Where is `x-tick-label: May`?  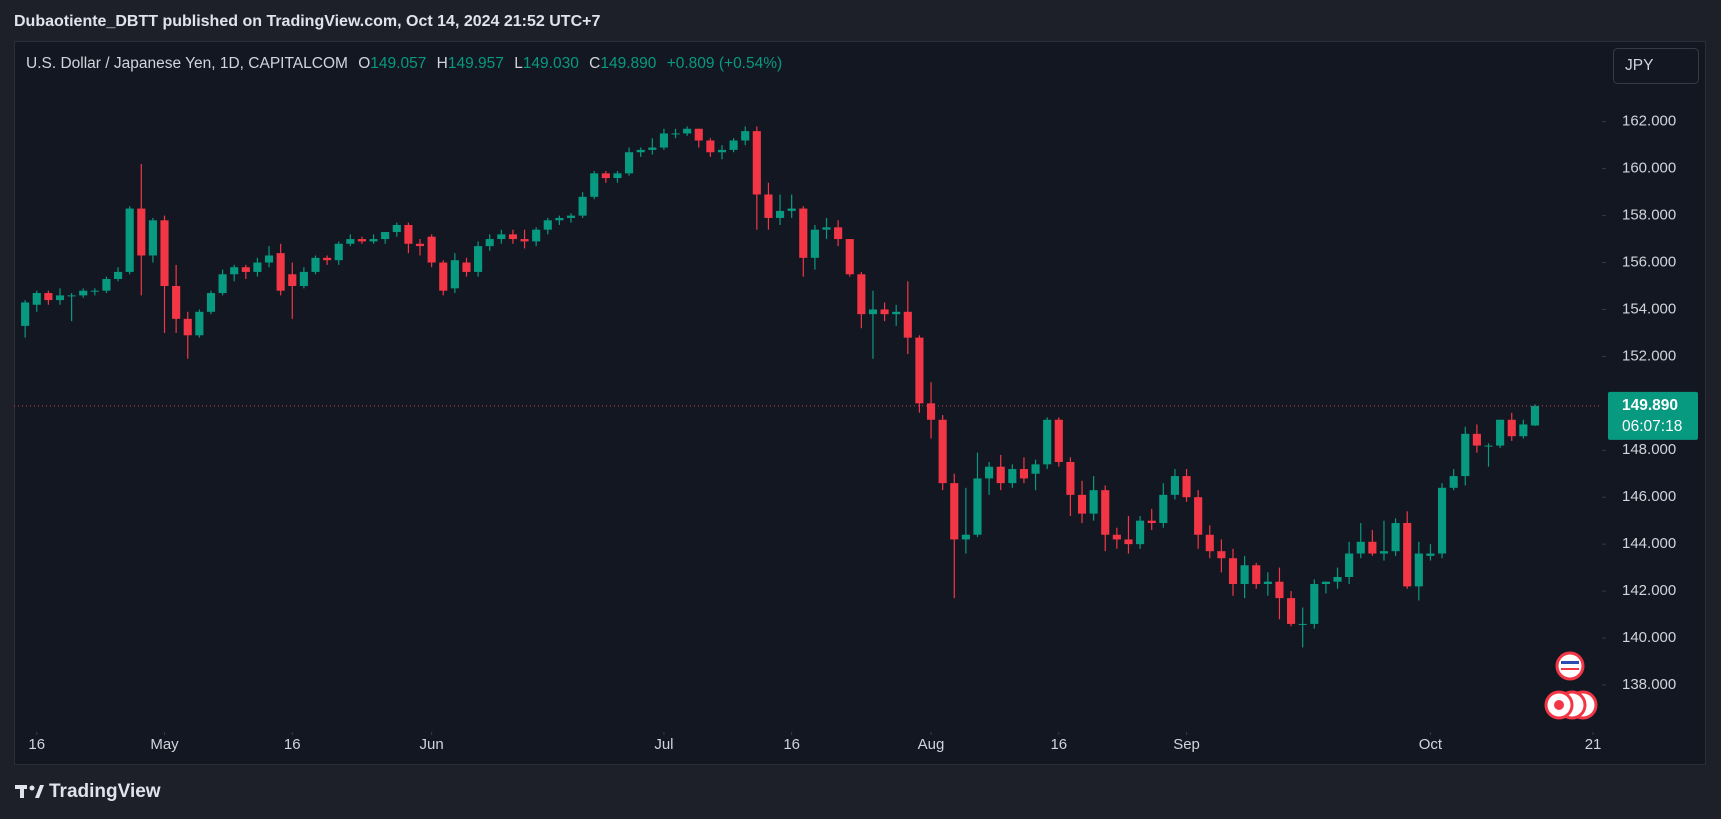 x-tick-label: May is located at coordinates (164, 744).